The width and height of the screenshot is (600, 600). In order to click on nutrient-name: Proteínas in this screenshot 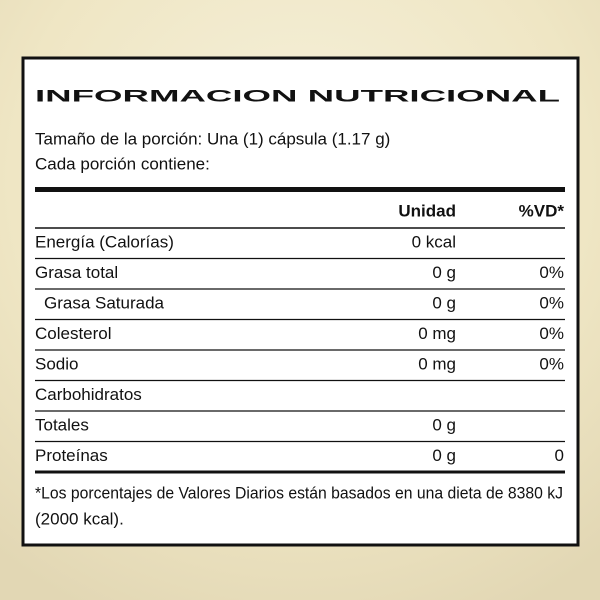, I will do `click(71, 455)`.